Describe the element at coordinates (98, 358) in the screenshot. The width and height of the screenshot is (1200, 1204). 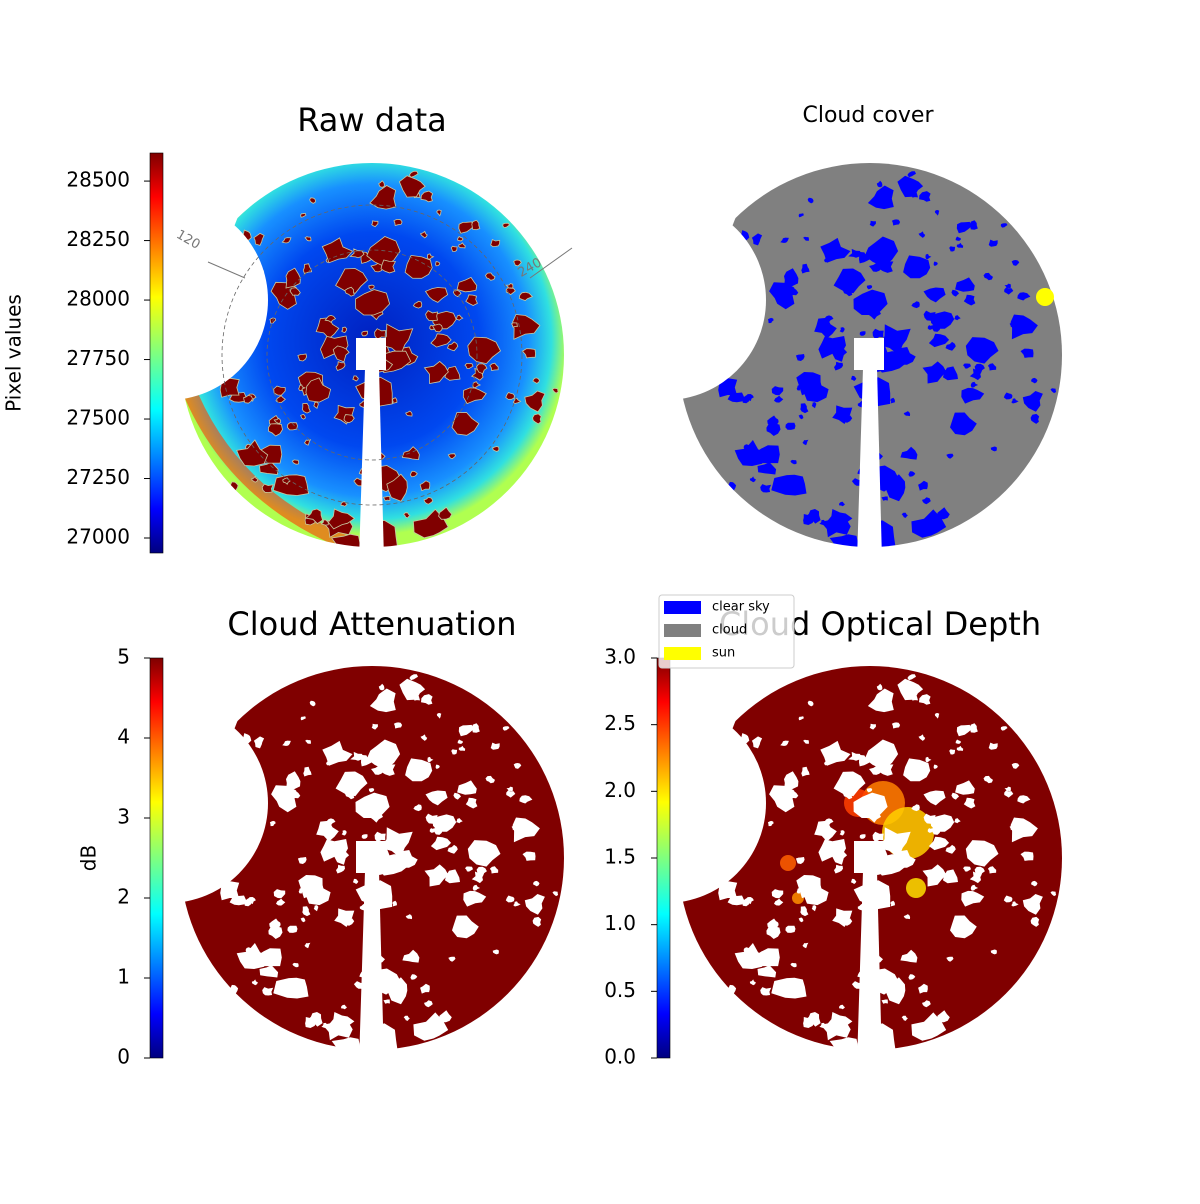
I see `colorbar-tick-label: 27750` at that location.